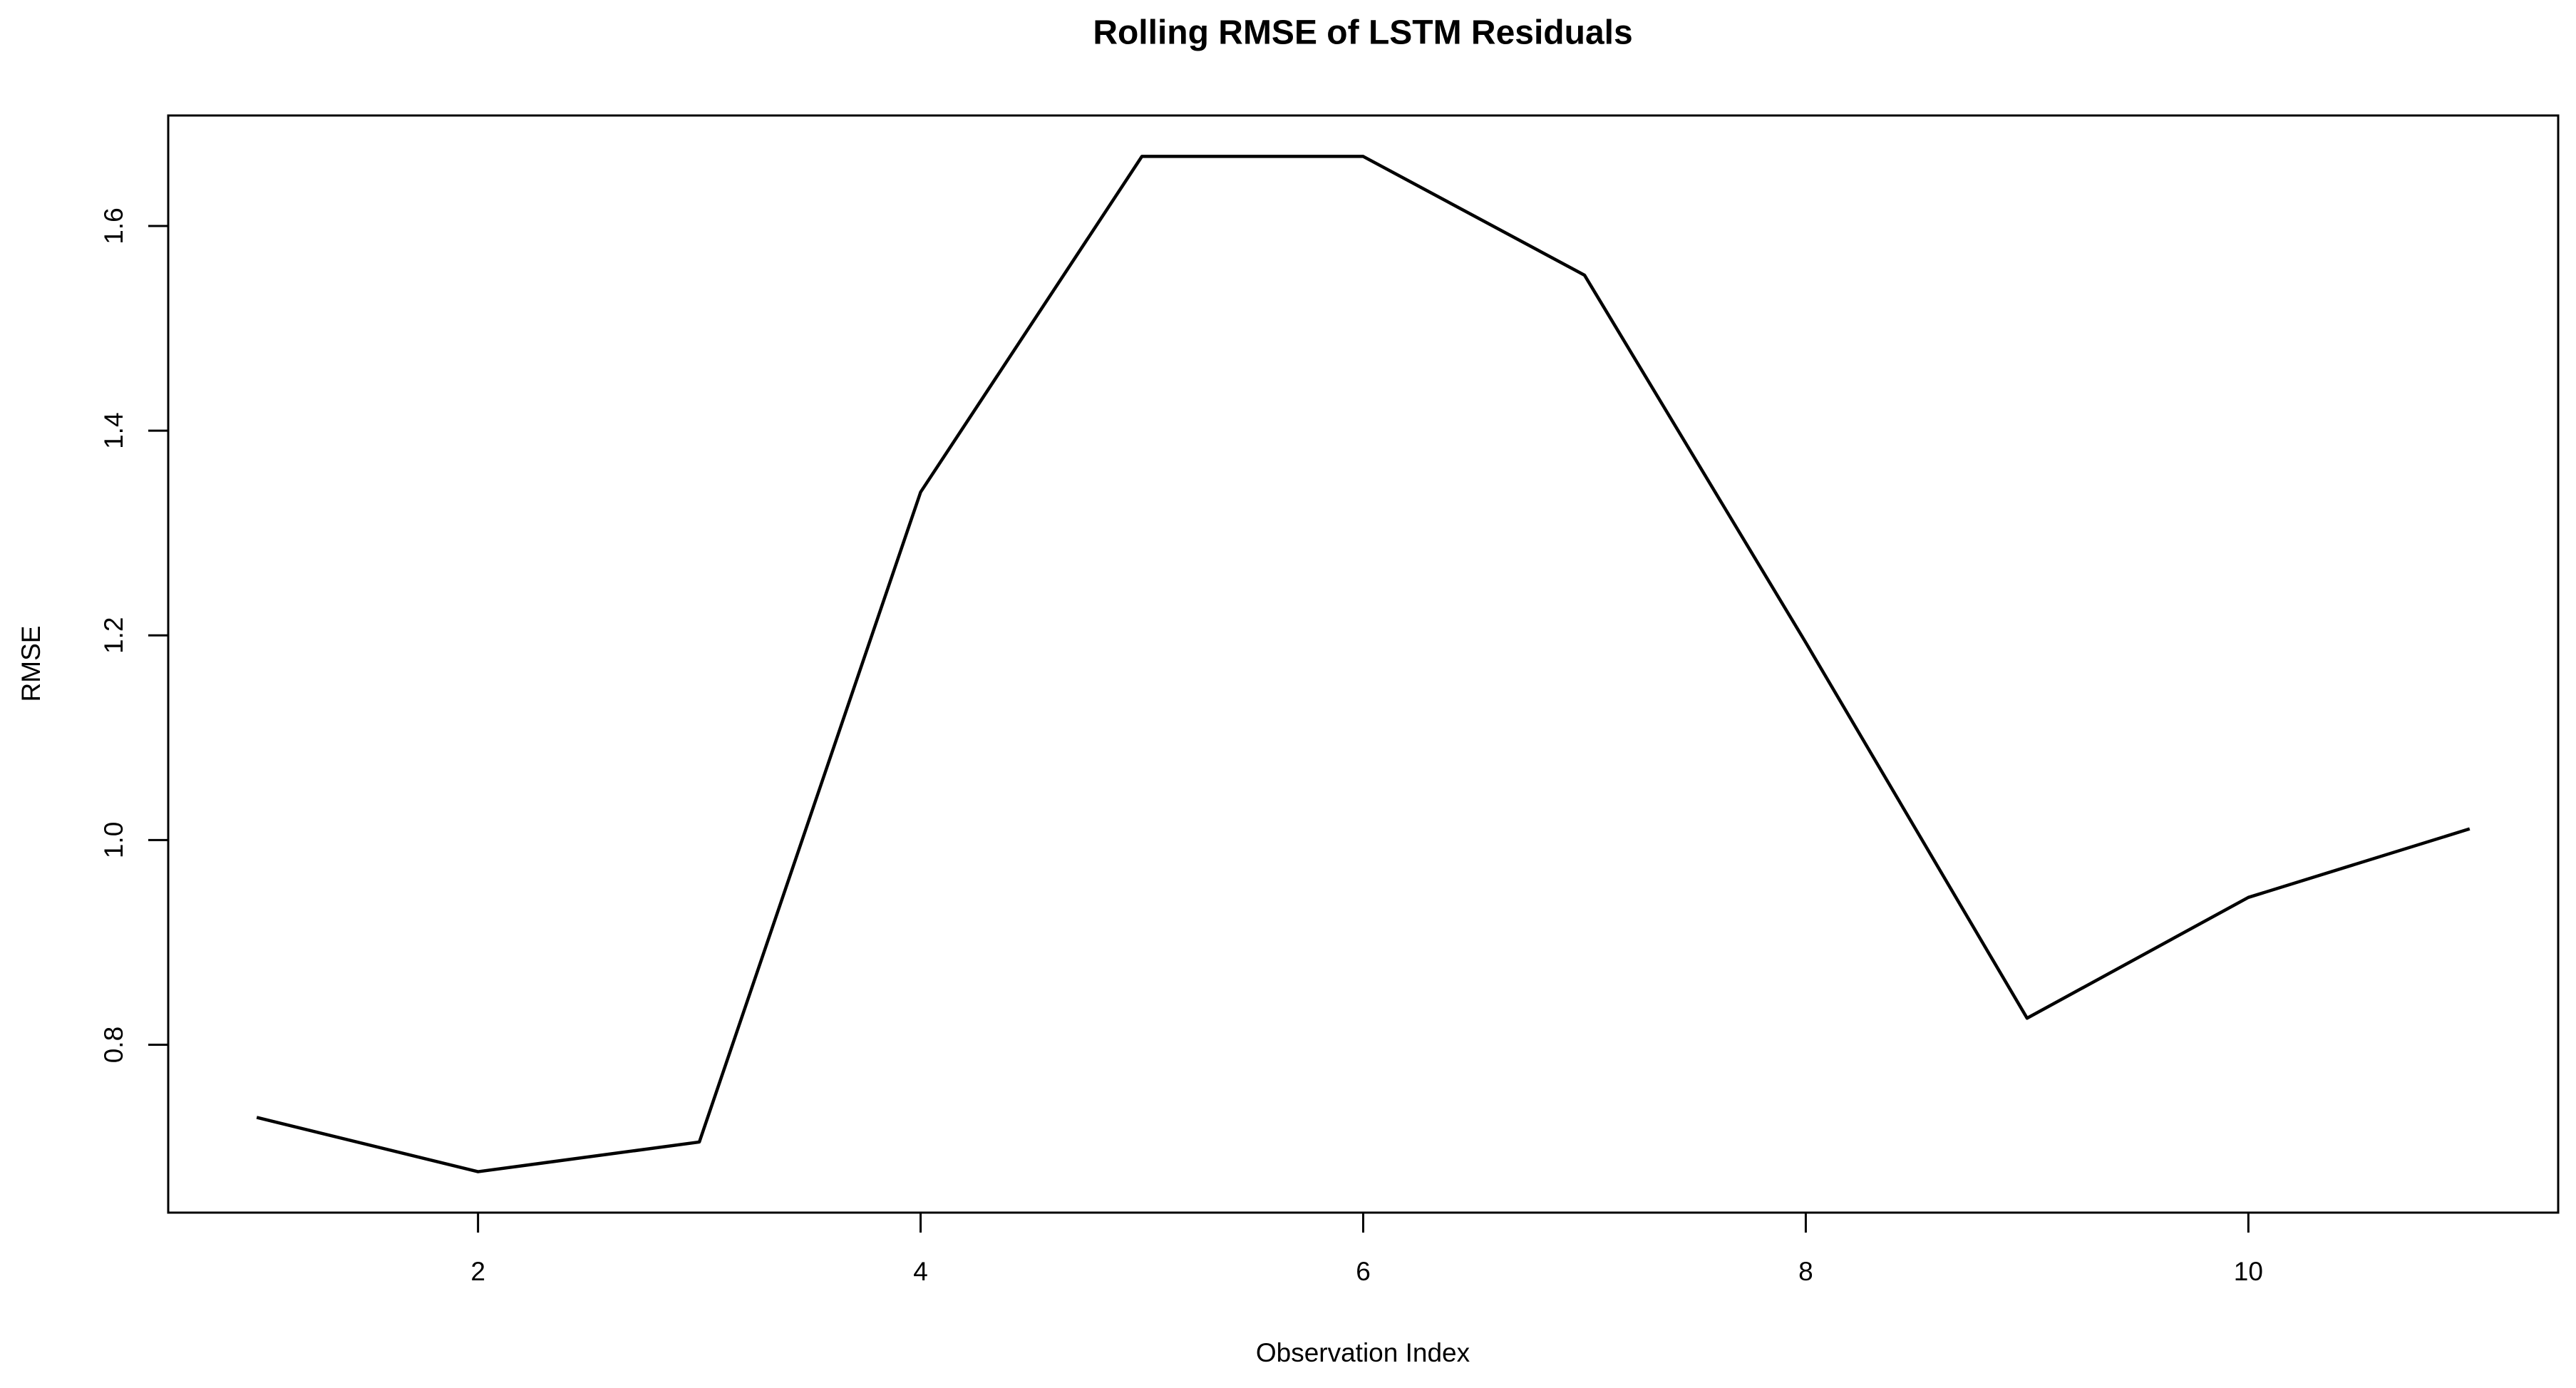  What do you see at coordinates (113, 840) in the screenshot?
I see `y-tick-label: 1.0` at bounding box center [113, 840].